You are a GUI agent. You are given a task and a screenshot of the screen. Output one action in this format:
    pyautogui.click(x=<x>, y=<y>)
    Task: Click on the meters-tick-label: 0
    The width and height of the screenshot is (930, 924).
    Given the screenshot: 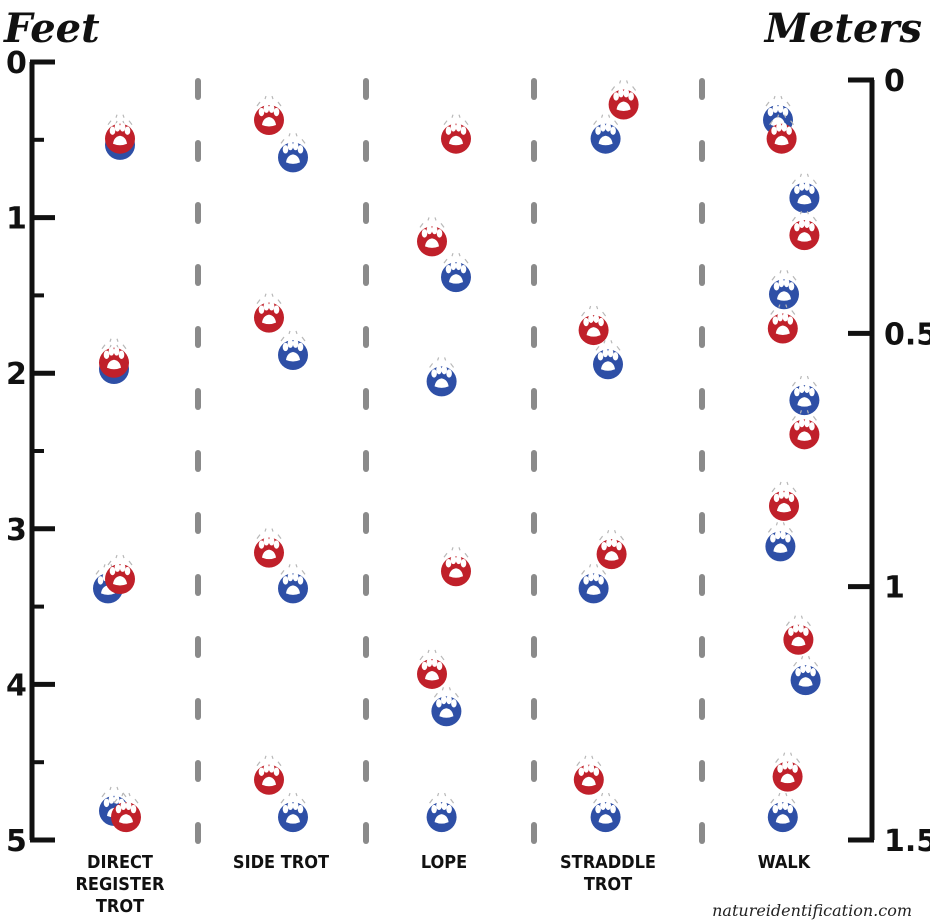 What is the action you would take?
    pyautogui.click(x=894, y=81)
    